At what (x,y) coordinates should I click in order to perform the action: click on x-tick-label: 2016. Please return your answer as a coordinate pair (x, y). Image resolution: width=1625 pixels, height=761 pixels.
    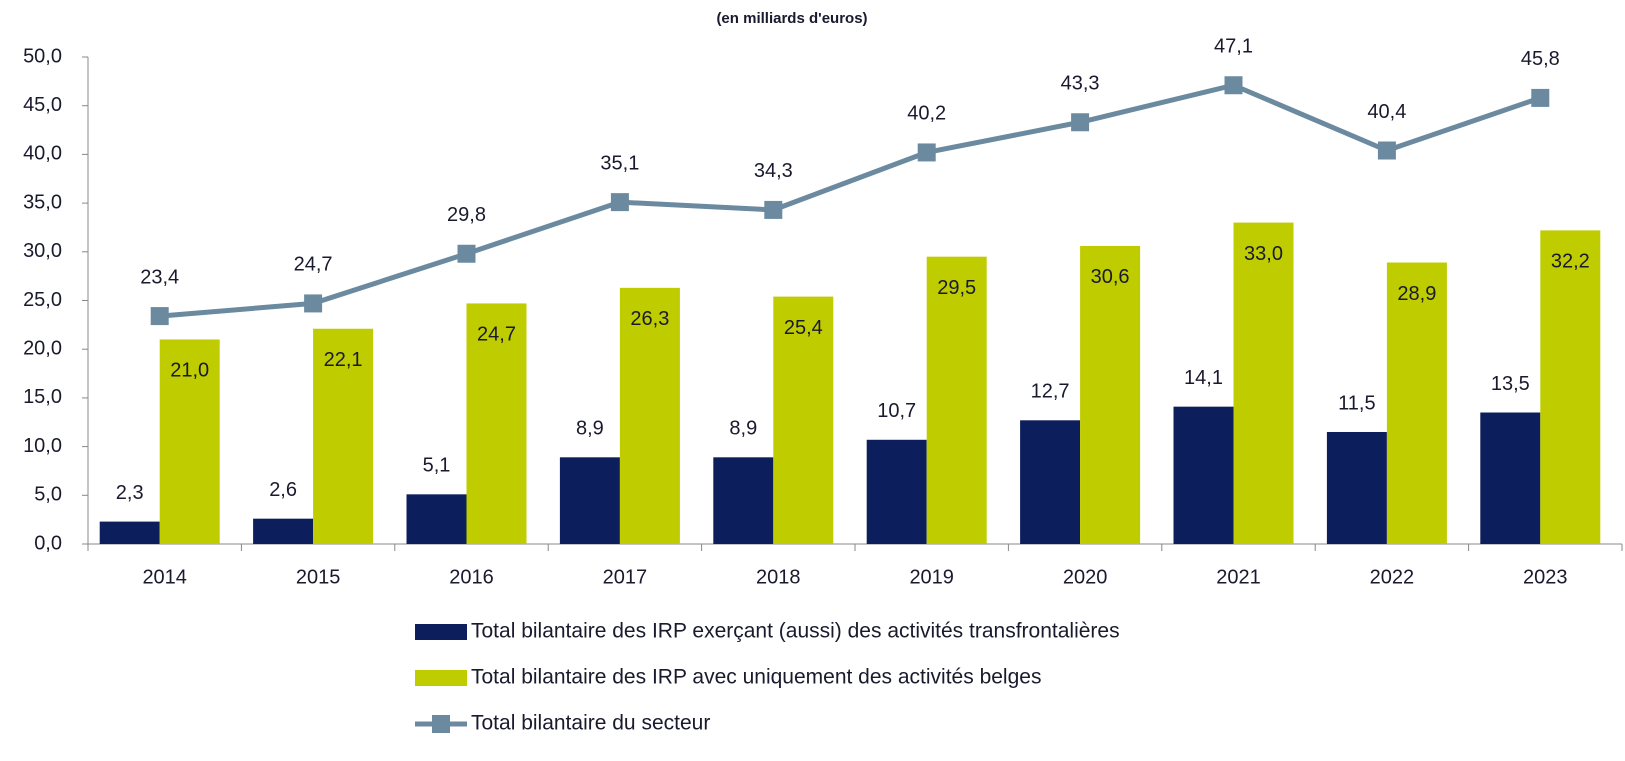
    Looking at the image, I should click on (471, 577).